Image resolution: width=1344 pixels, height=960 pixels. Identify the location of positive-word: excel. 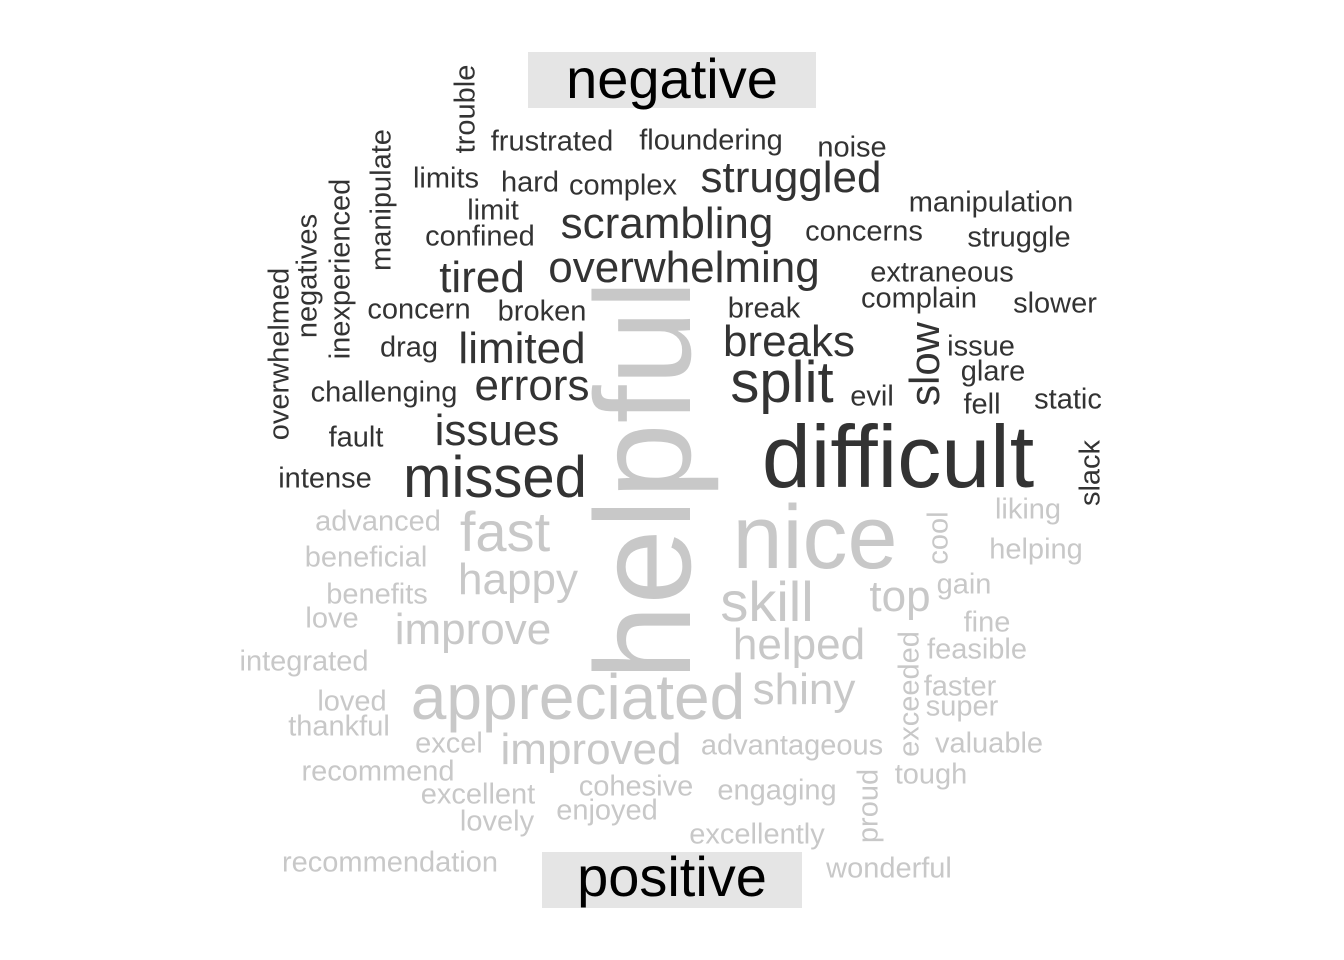
(449, 743).